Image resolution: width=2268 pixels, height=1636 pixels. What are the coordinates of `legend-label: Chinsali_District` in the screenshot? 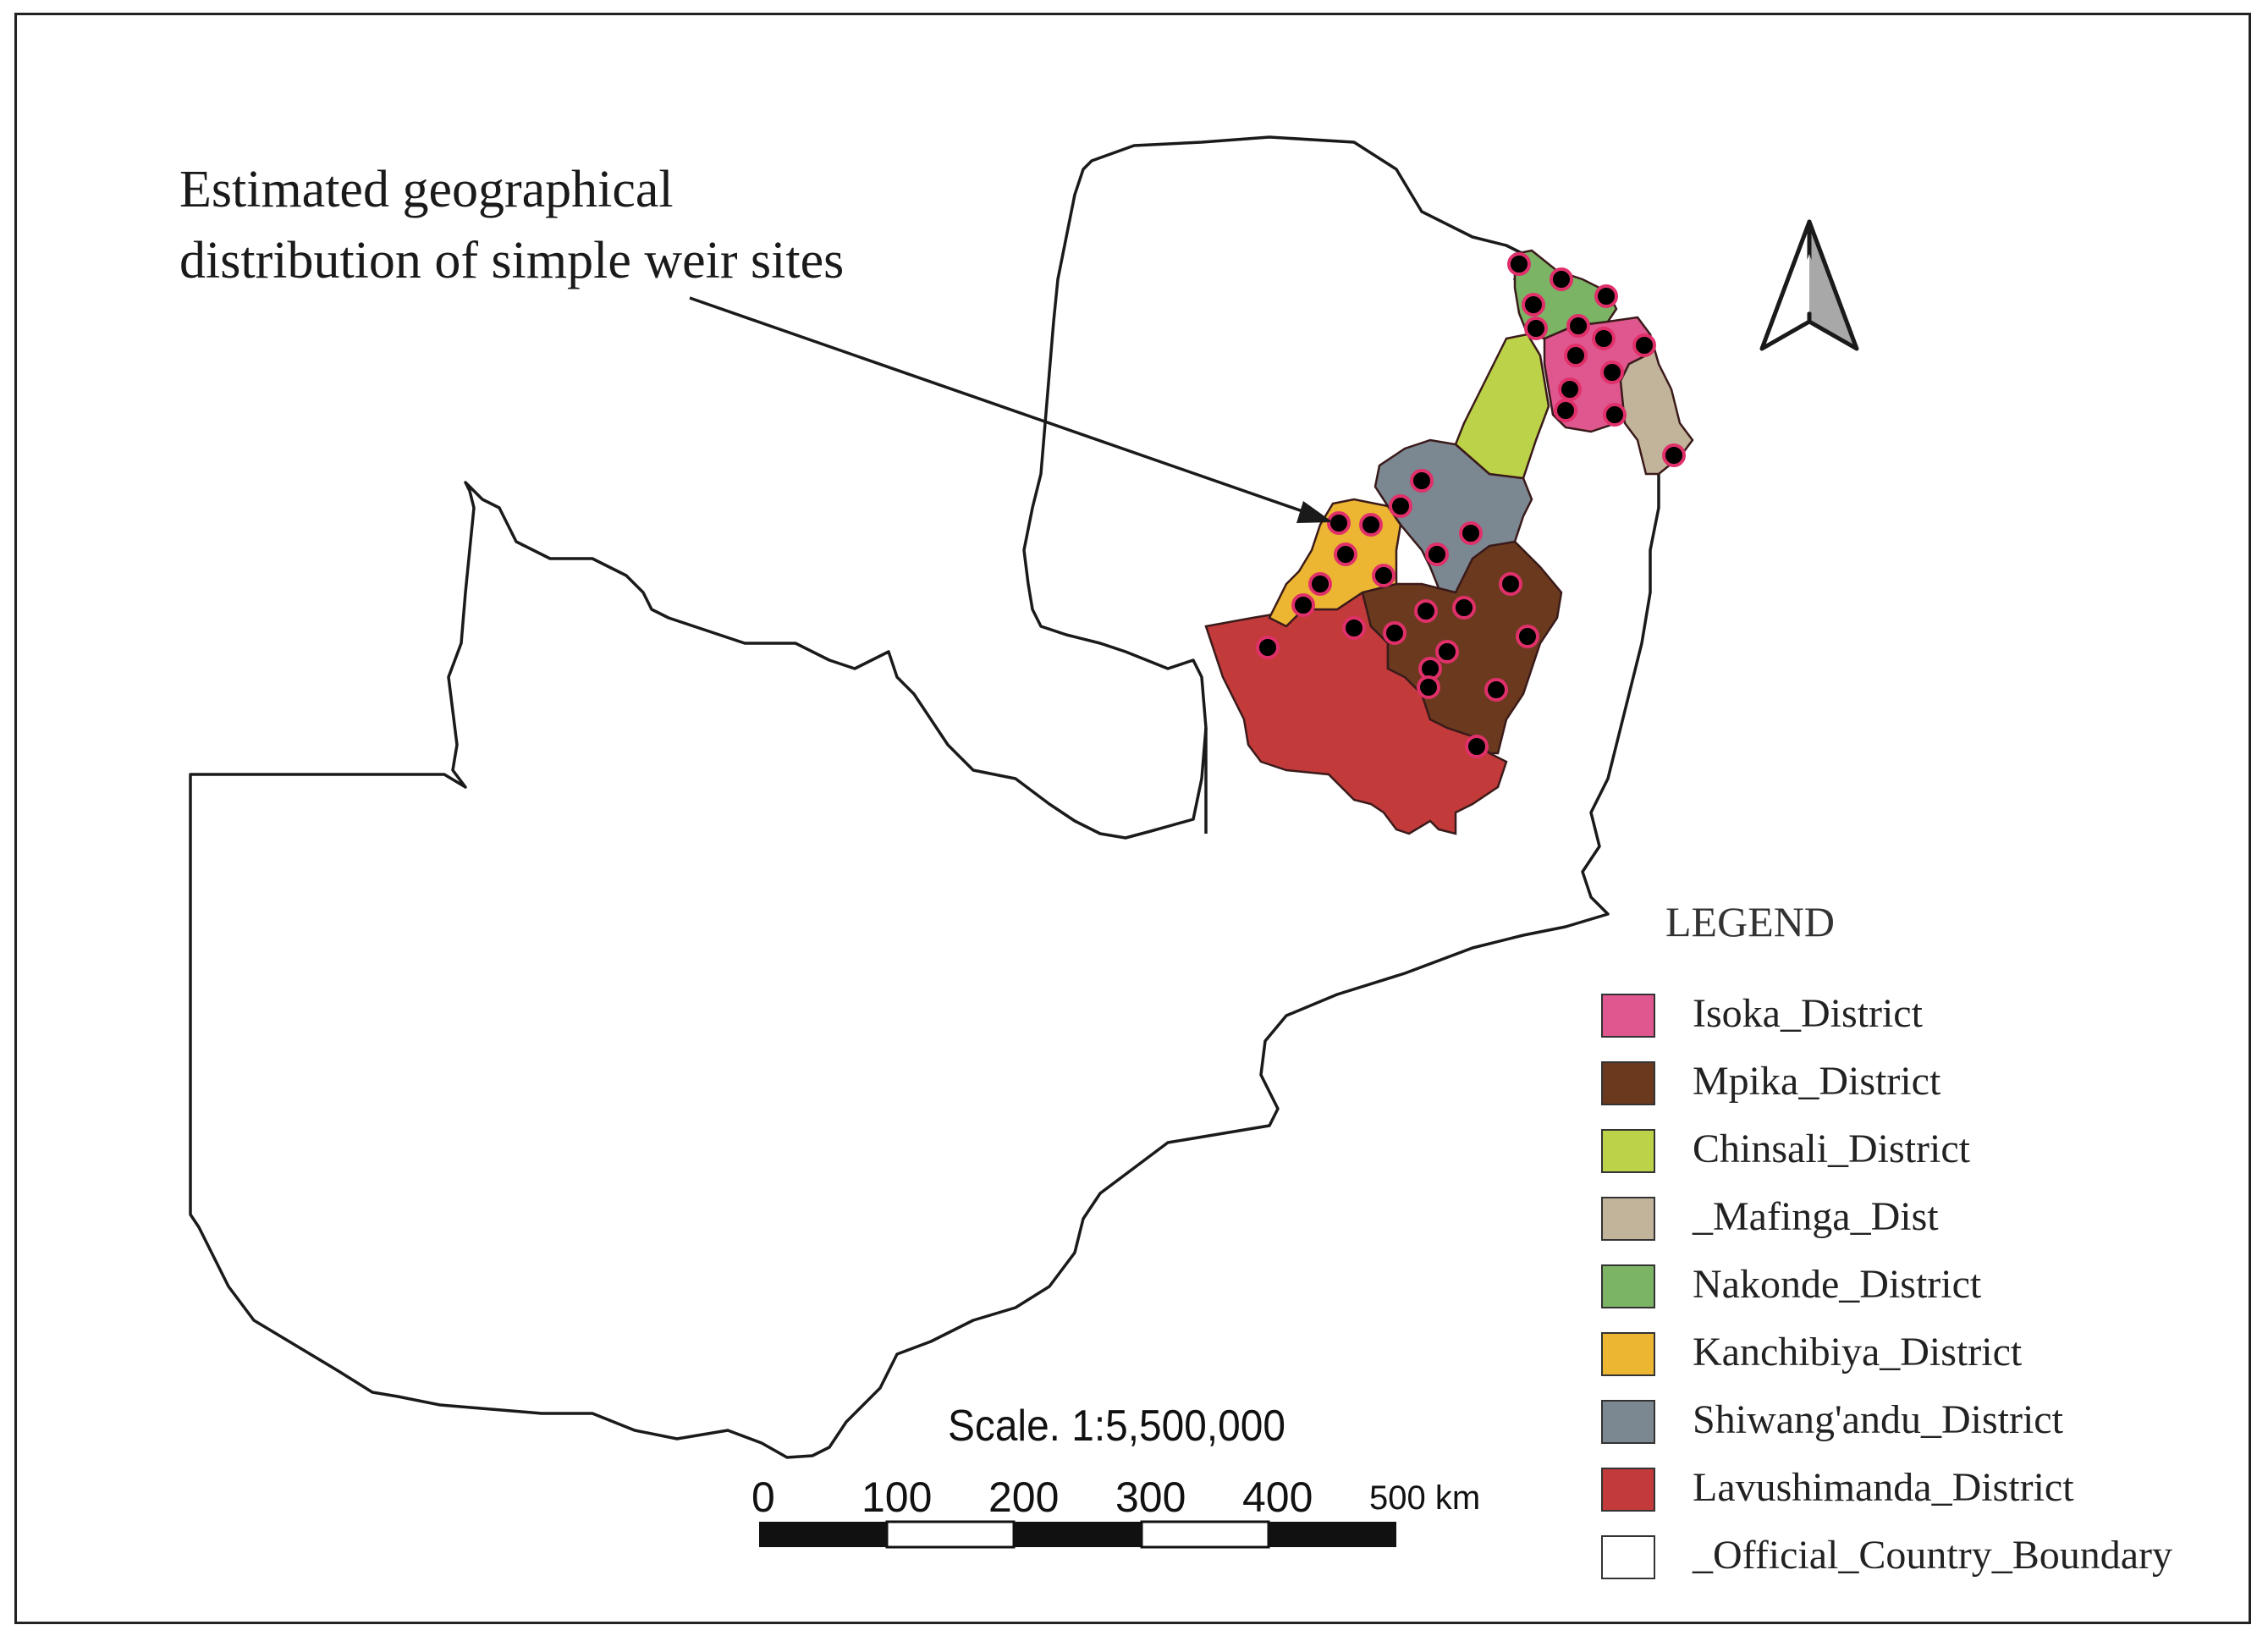 It's located at (1832, 1148).